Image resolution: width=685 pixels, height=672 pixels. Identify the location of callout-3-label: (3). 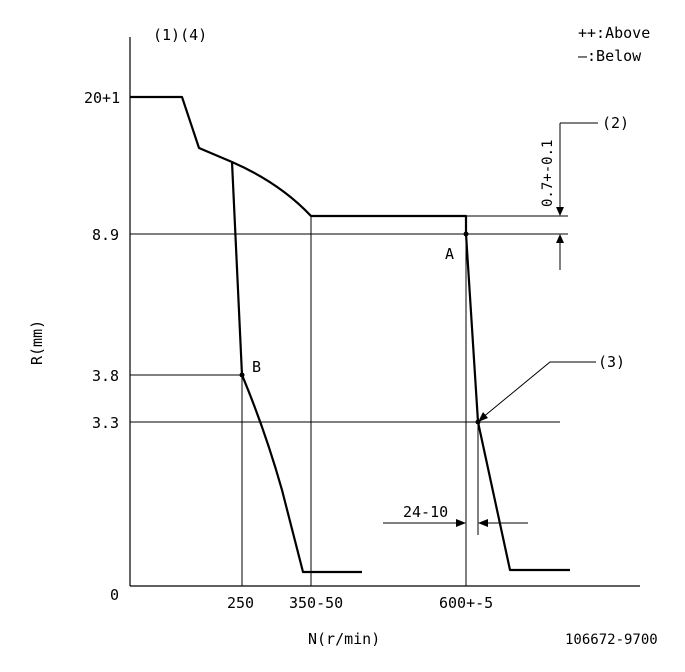
(611, 362).